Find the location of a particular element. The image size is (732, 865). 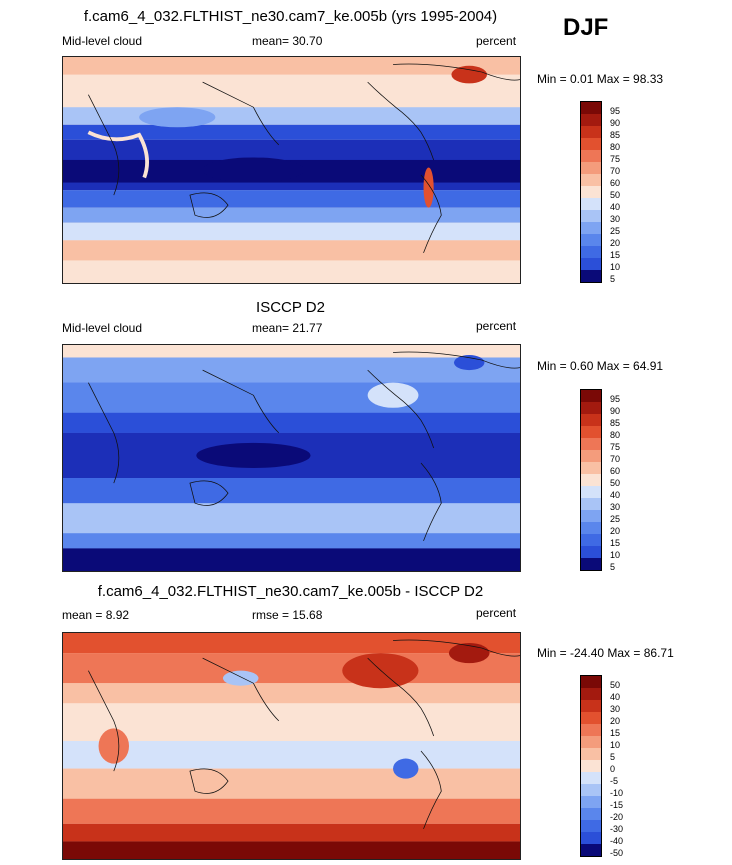

cbar3-tick: 15 is located at coordinates (615, 733).